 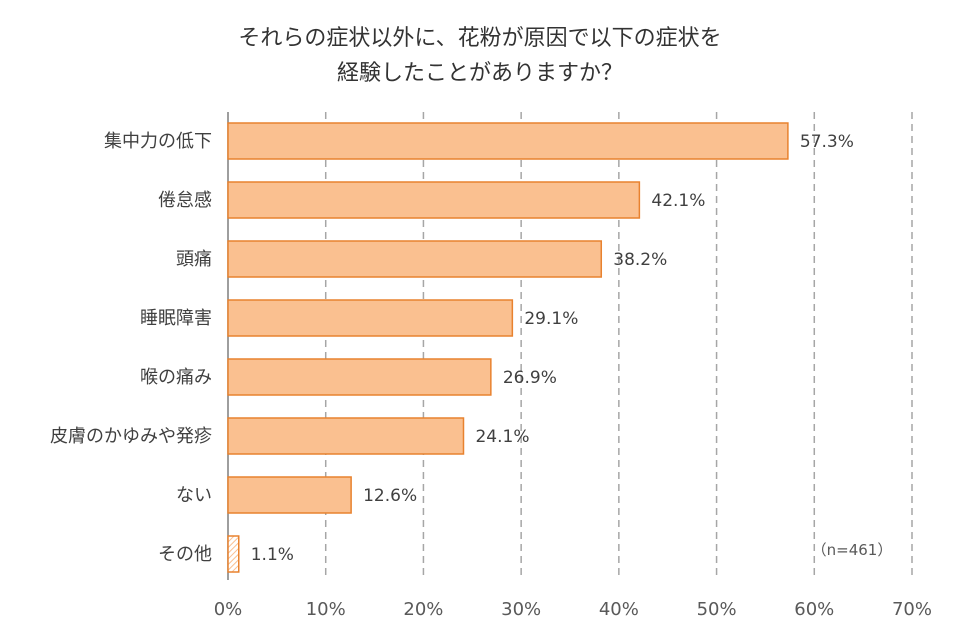 I want to click on category-label: 喉の痛み, so click(x=176, y=377).